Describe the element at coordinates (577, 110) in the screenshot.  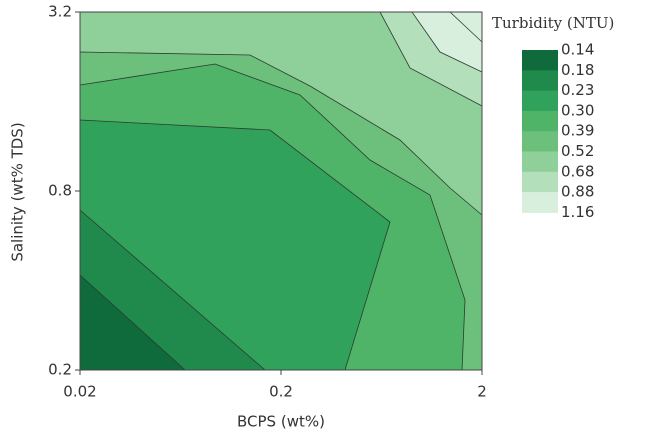
I see `colorbar-label: 0.30` at that location.